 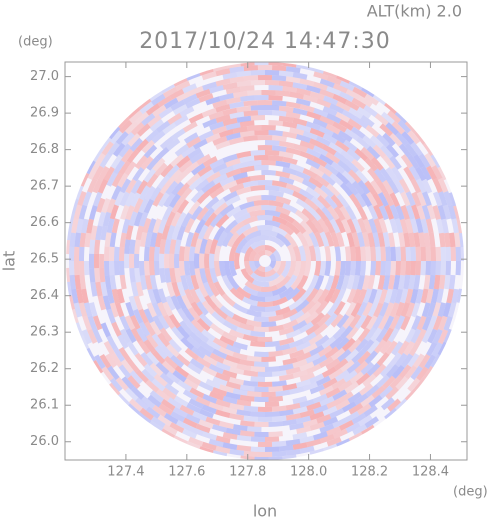 I want to click on x-tick-label: 128.4, so click(x=430, y=472).